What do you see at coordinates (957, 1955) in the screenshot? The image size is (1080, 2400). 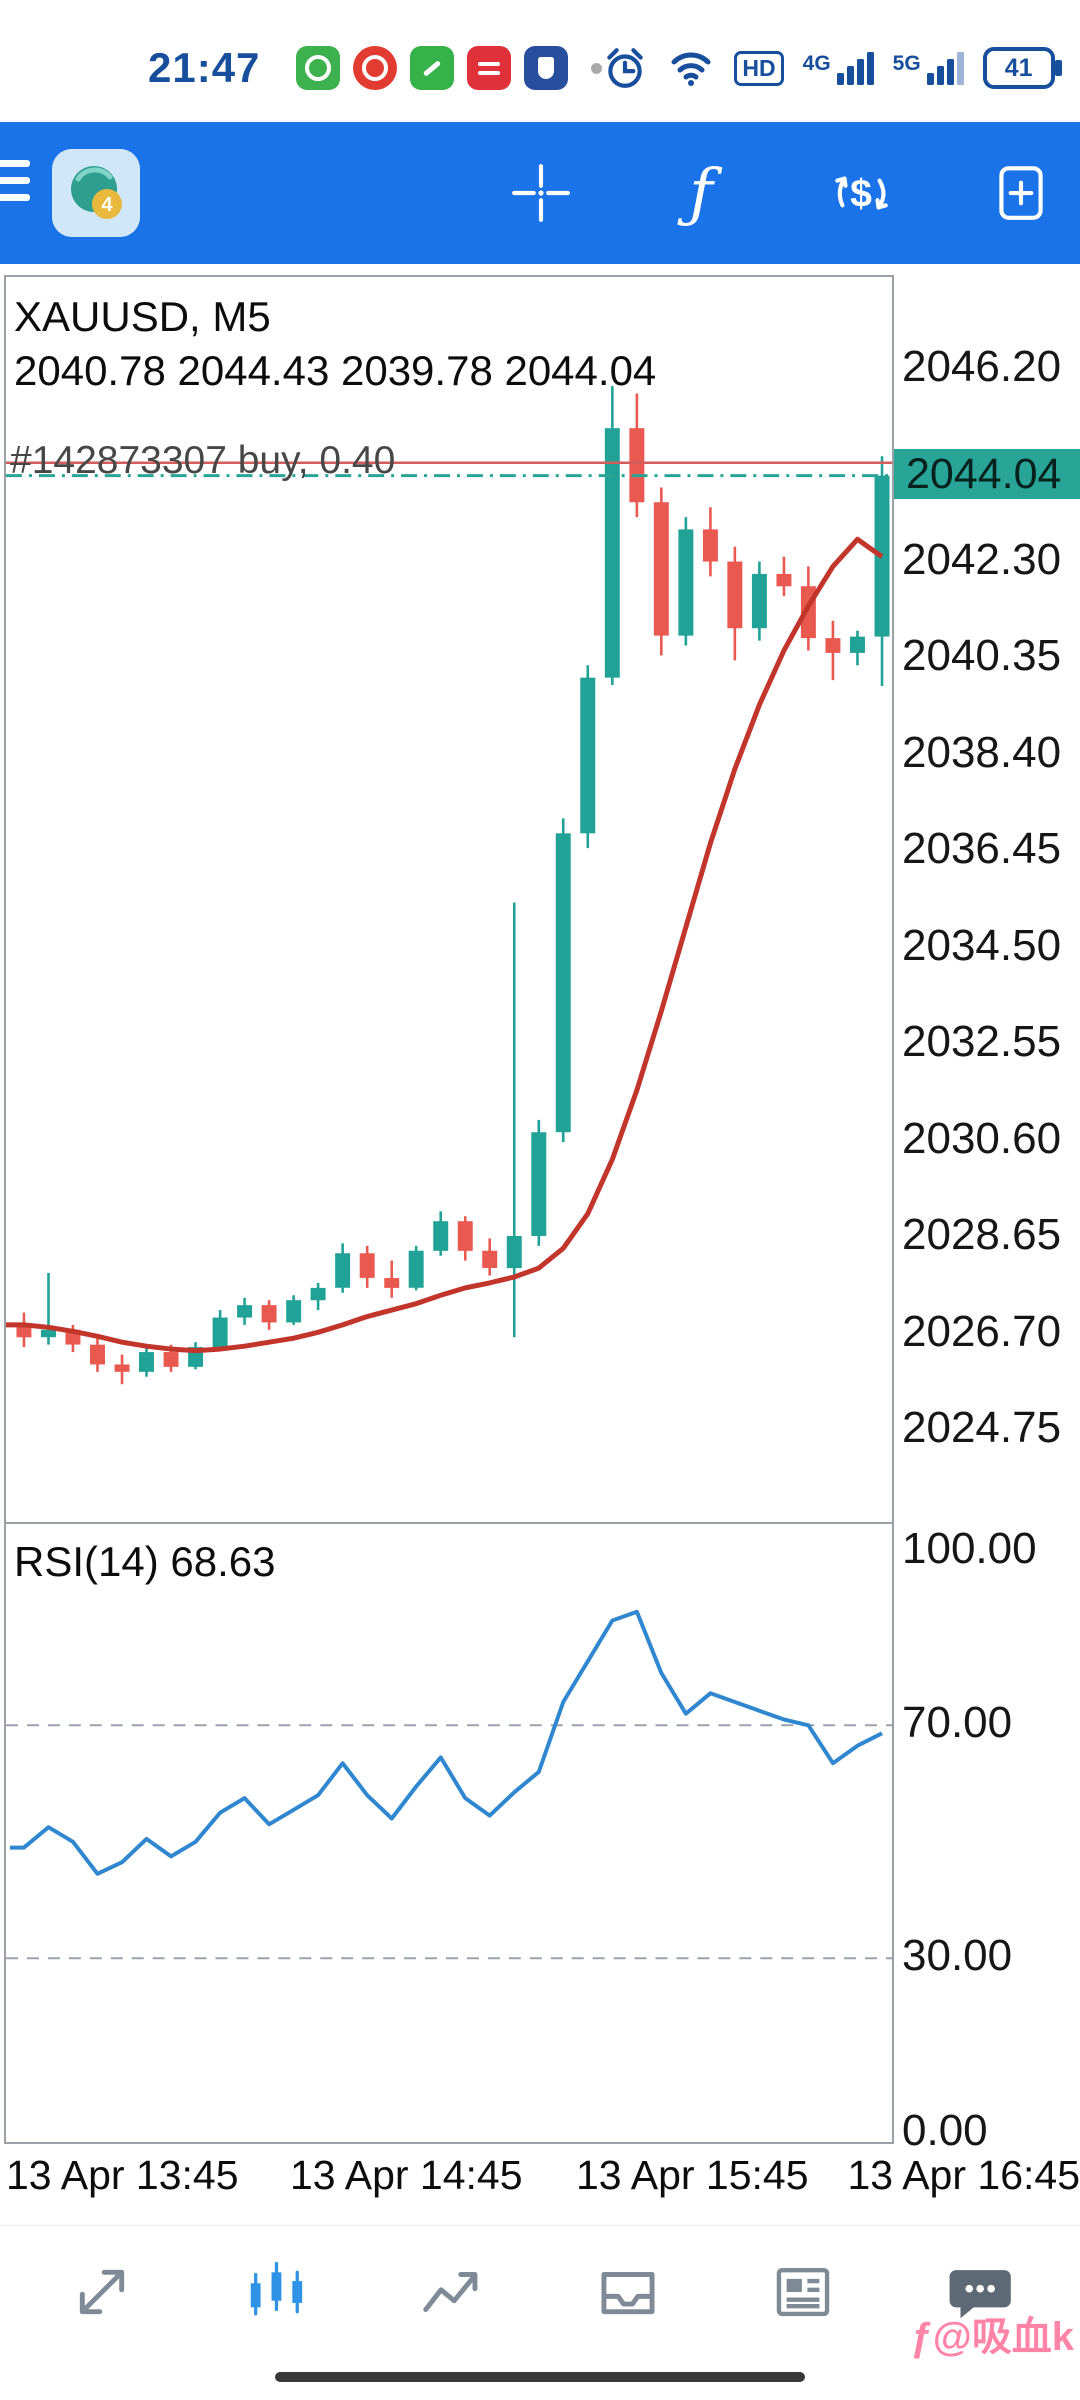 I see `rsi-tick-label: 30.00` at bounding box center [957, 1955].